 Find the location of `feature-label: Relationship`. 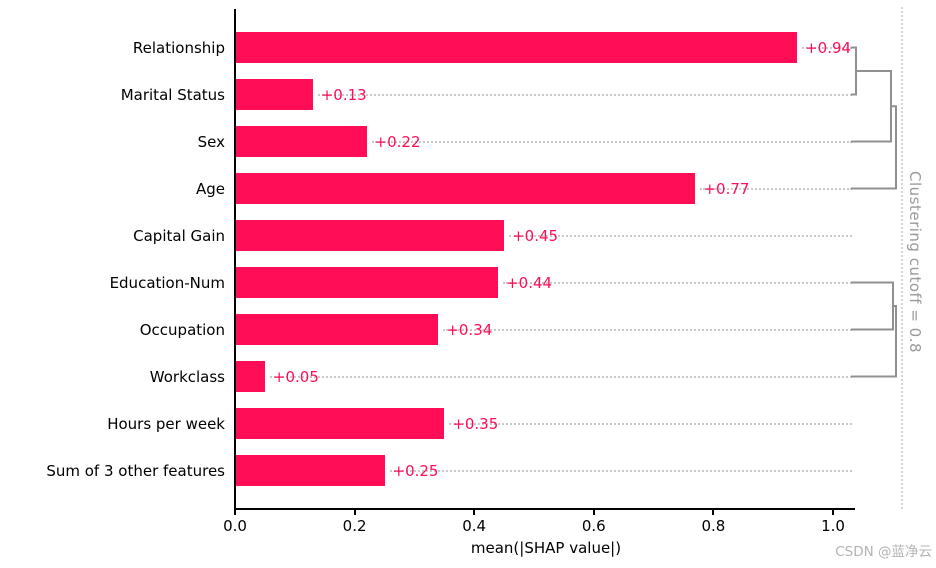

feature-label: Relationship is located at coordinates (178, 47).